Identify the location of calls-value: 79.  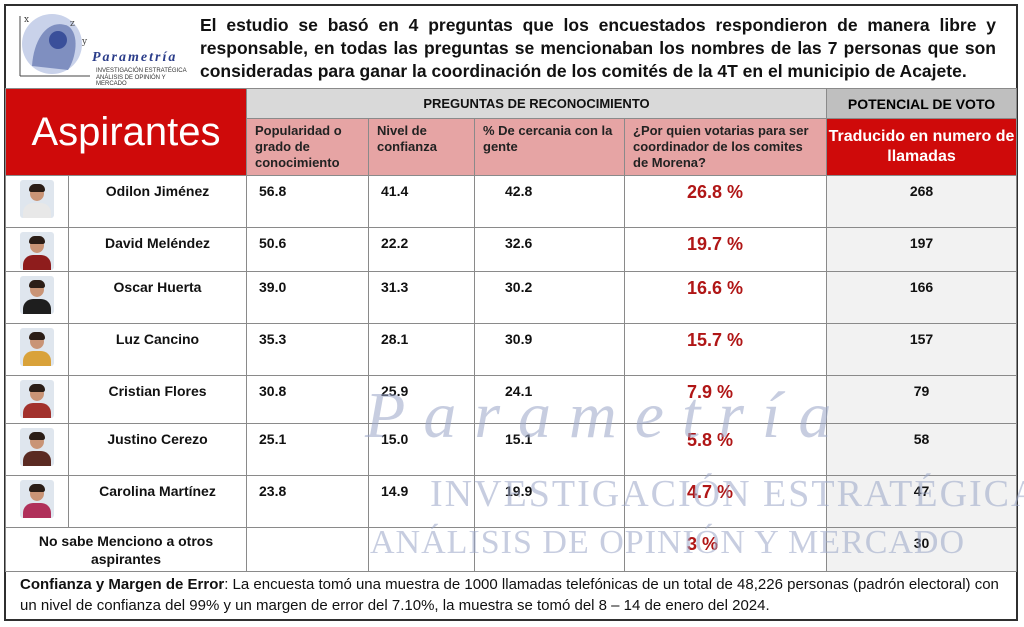
(921, 399).